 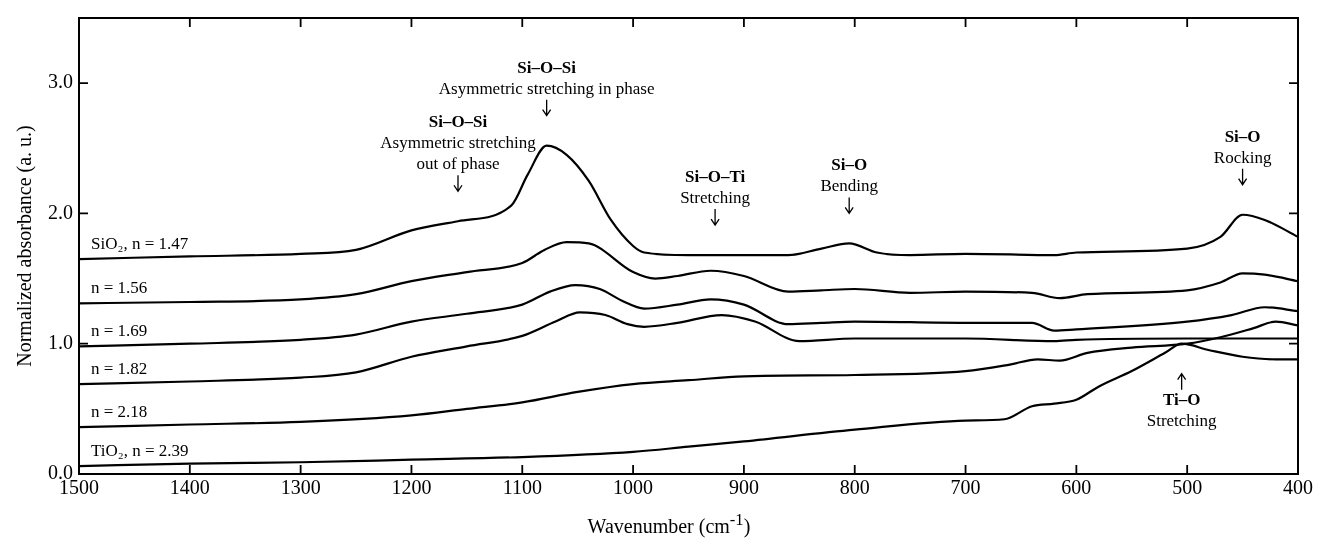 What do you see at coordinates (140, 451) in the screenshot?
I see `series-label: TiO₂, n = 2.39` at bounding box center [140, 451].